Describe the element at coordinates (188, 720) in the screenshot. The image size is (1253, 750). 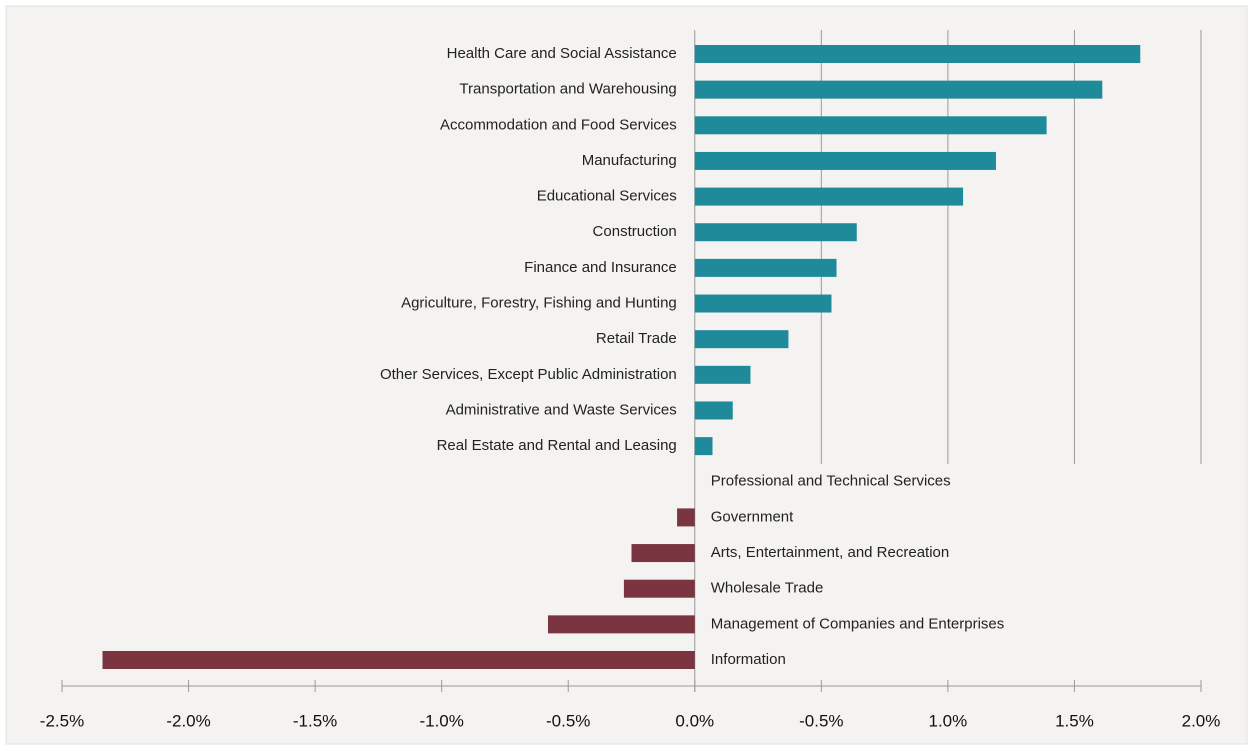
I see `x-tick-label: -2.0%` at that location.